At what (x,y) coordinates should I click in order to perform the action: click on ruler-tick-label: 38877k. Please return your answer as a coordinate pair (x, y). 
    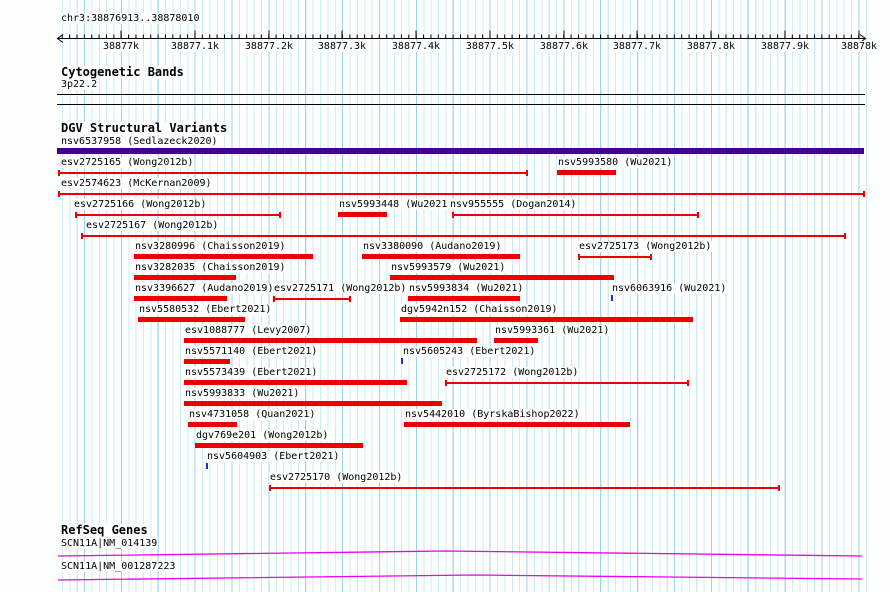
    Looking at the image, I should click on (121, 46).